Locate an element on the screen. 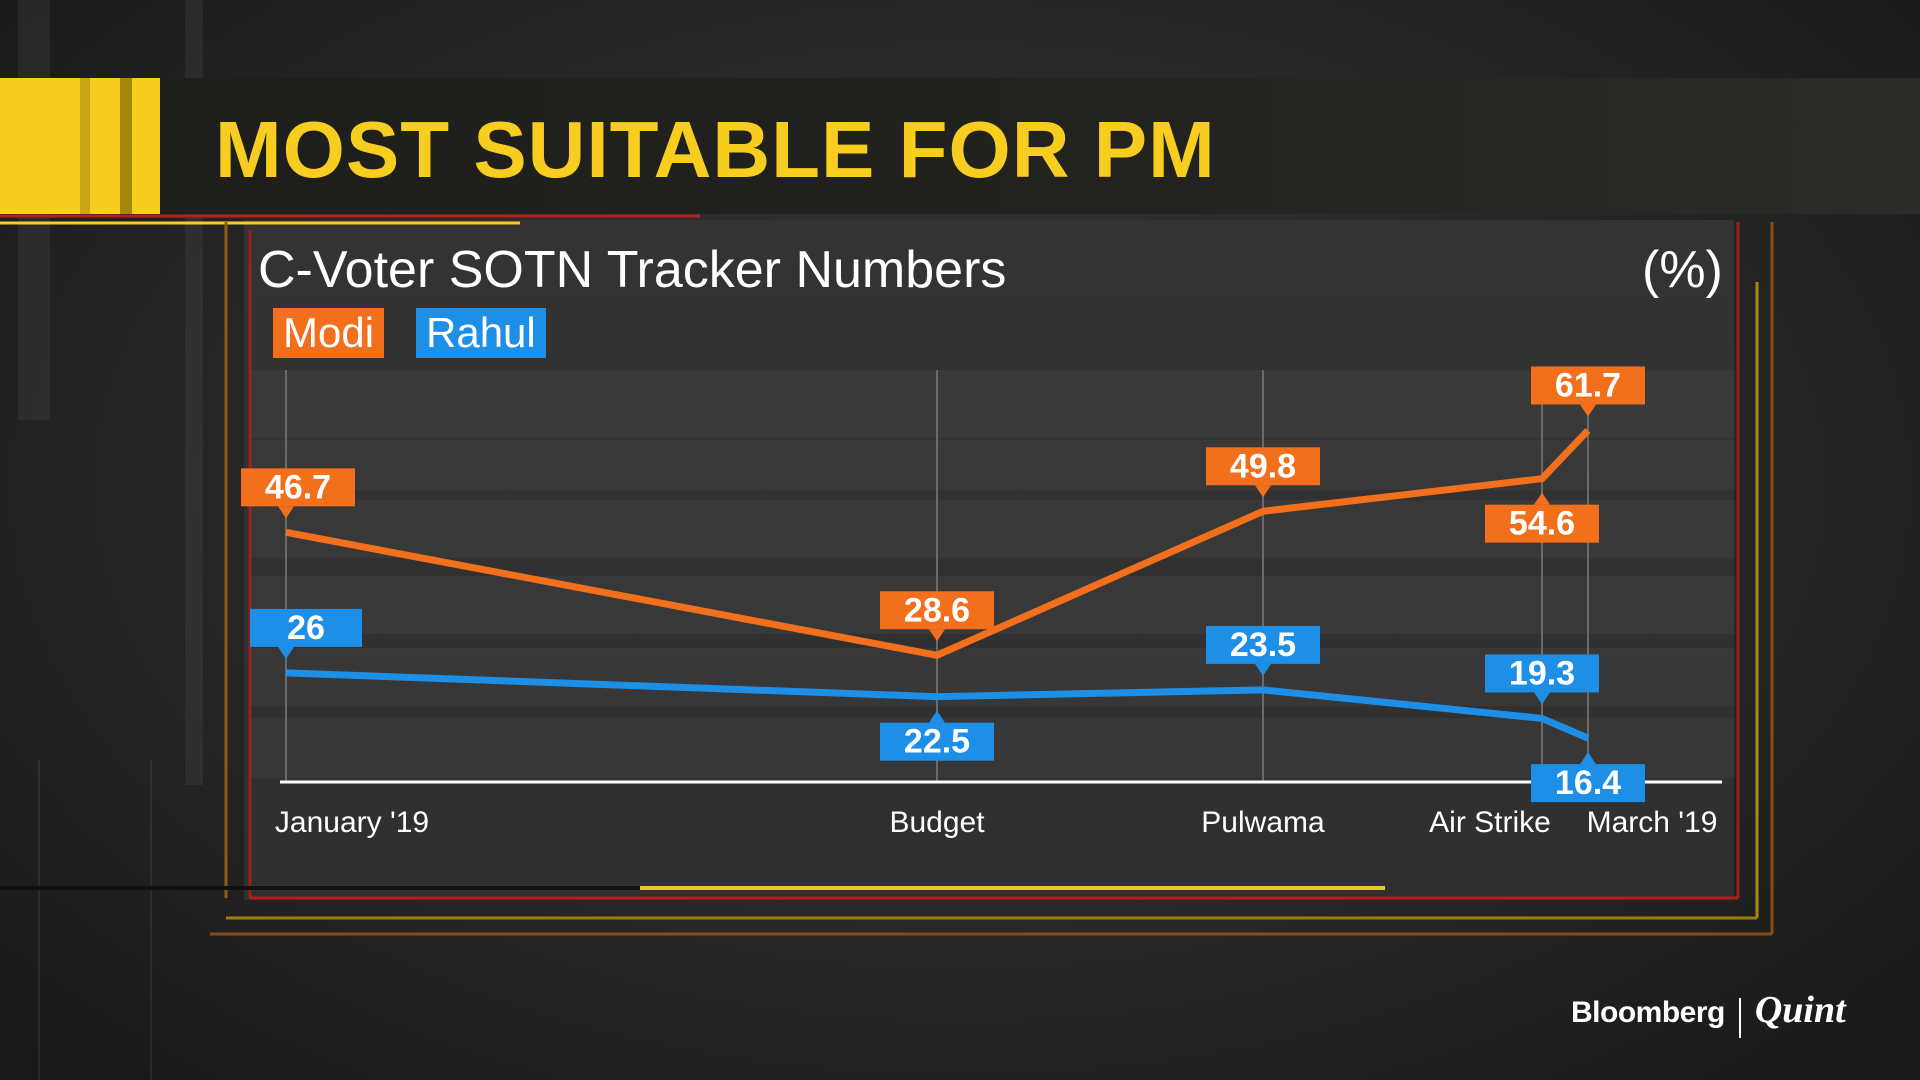 This screenshot has width=1920, height=1080. unit-label: (%) is located at coordinates (1682, 270).